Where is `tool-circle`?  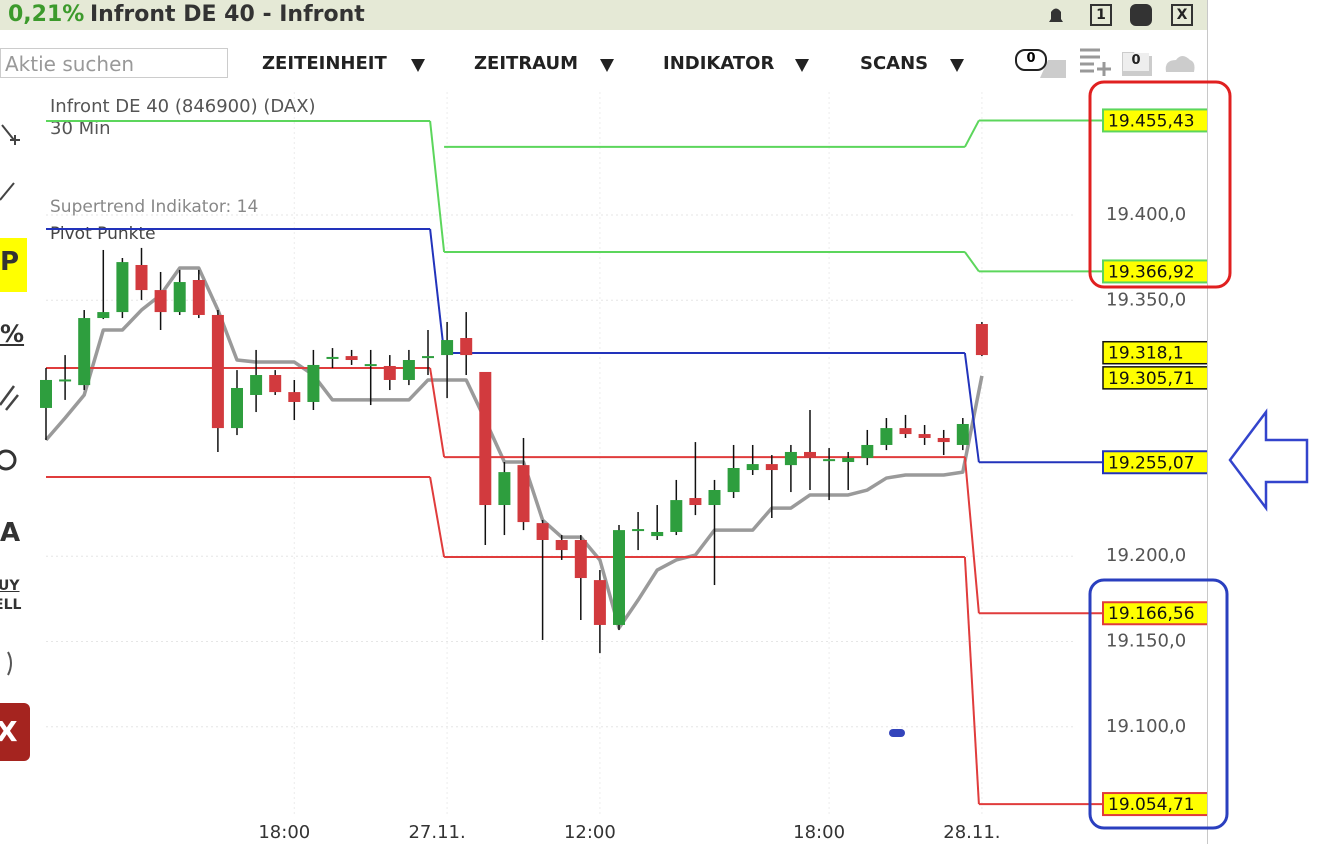
tool-circle is located at coordinates (8, 460).